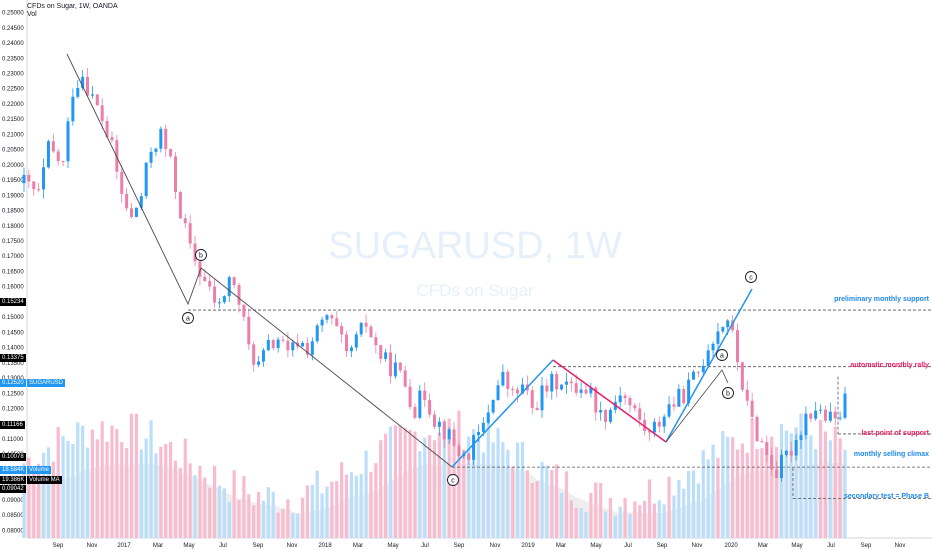 The image size is (932, 550). Describe the element at coordinates (188, 546) in the screenshot. I see `x-tick-label: May` at that location.